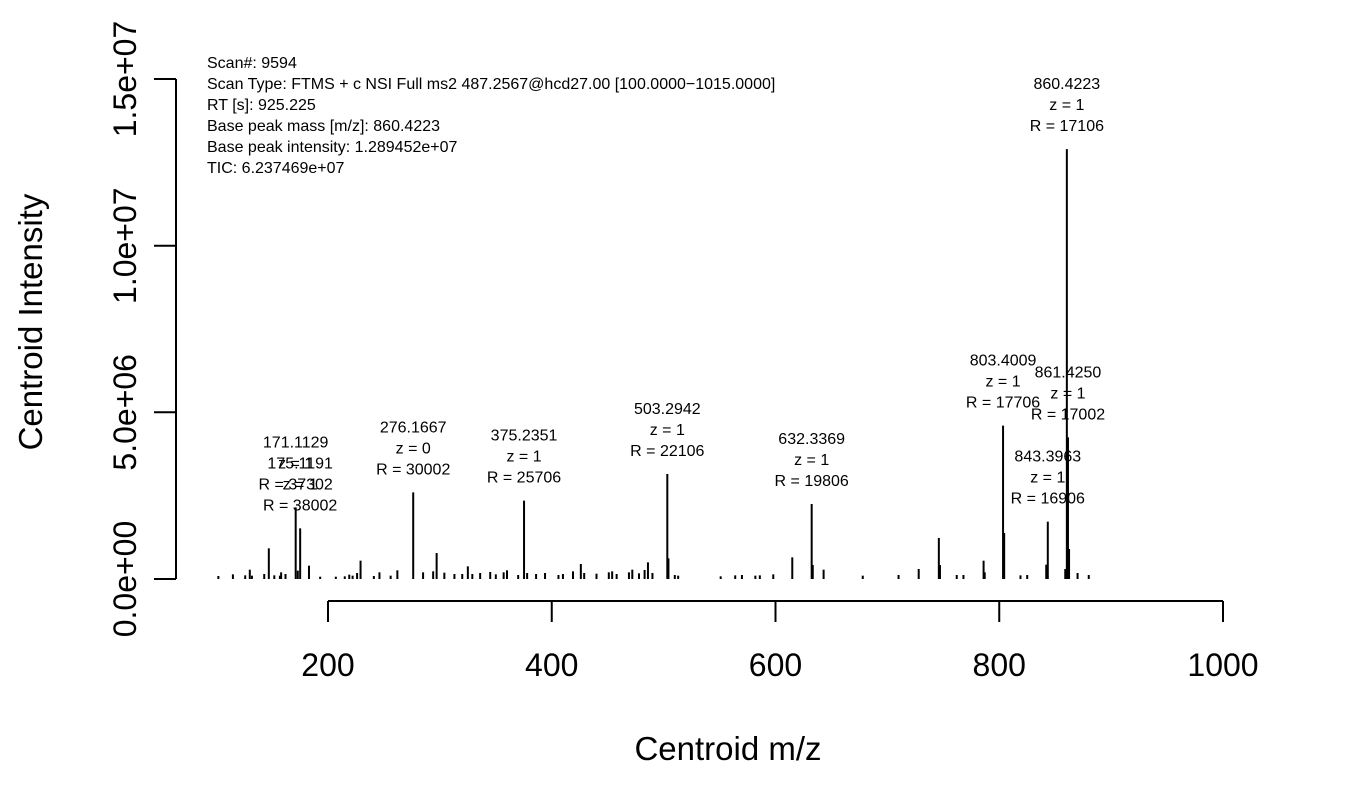 The width and height of the screenshot is (1353, 790). Describe the element at coordinates (125, 245) in the screenshot. I see `y-tick-label: 1.0e+07` at that location.